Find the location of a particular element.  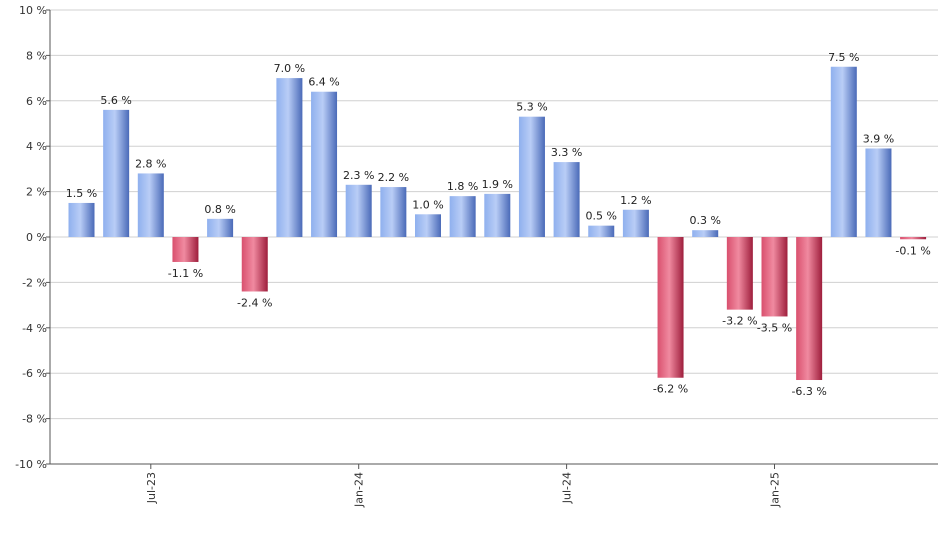

y-tick-label: 10 % is located at coordinates (33, 10).